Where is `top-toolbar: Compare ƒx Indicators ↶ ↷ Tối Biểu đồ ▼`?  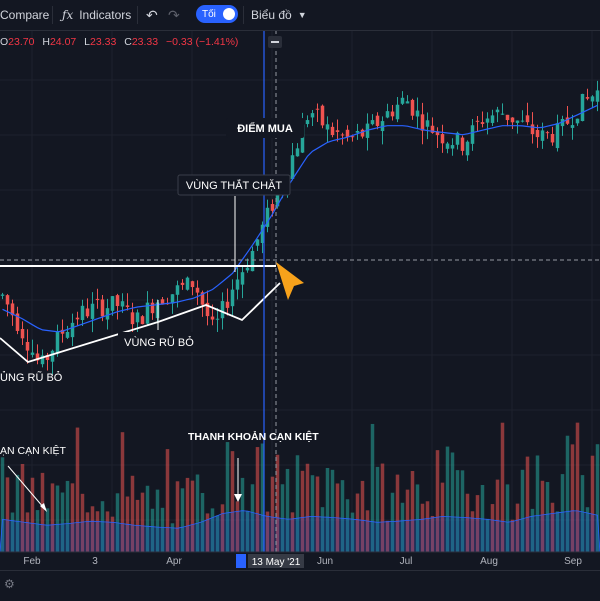 top-toolbar: Compare ƒx Indicators ↶ ↷ Tối Biểu đồ ▼ is located at coordinates (300, 15).